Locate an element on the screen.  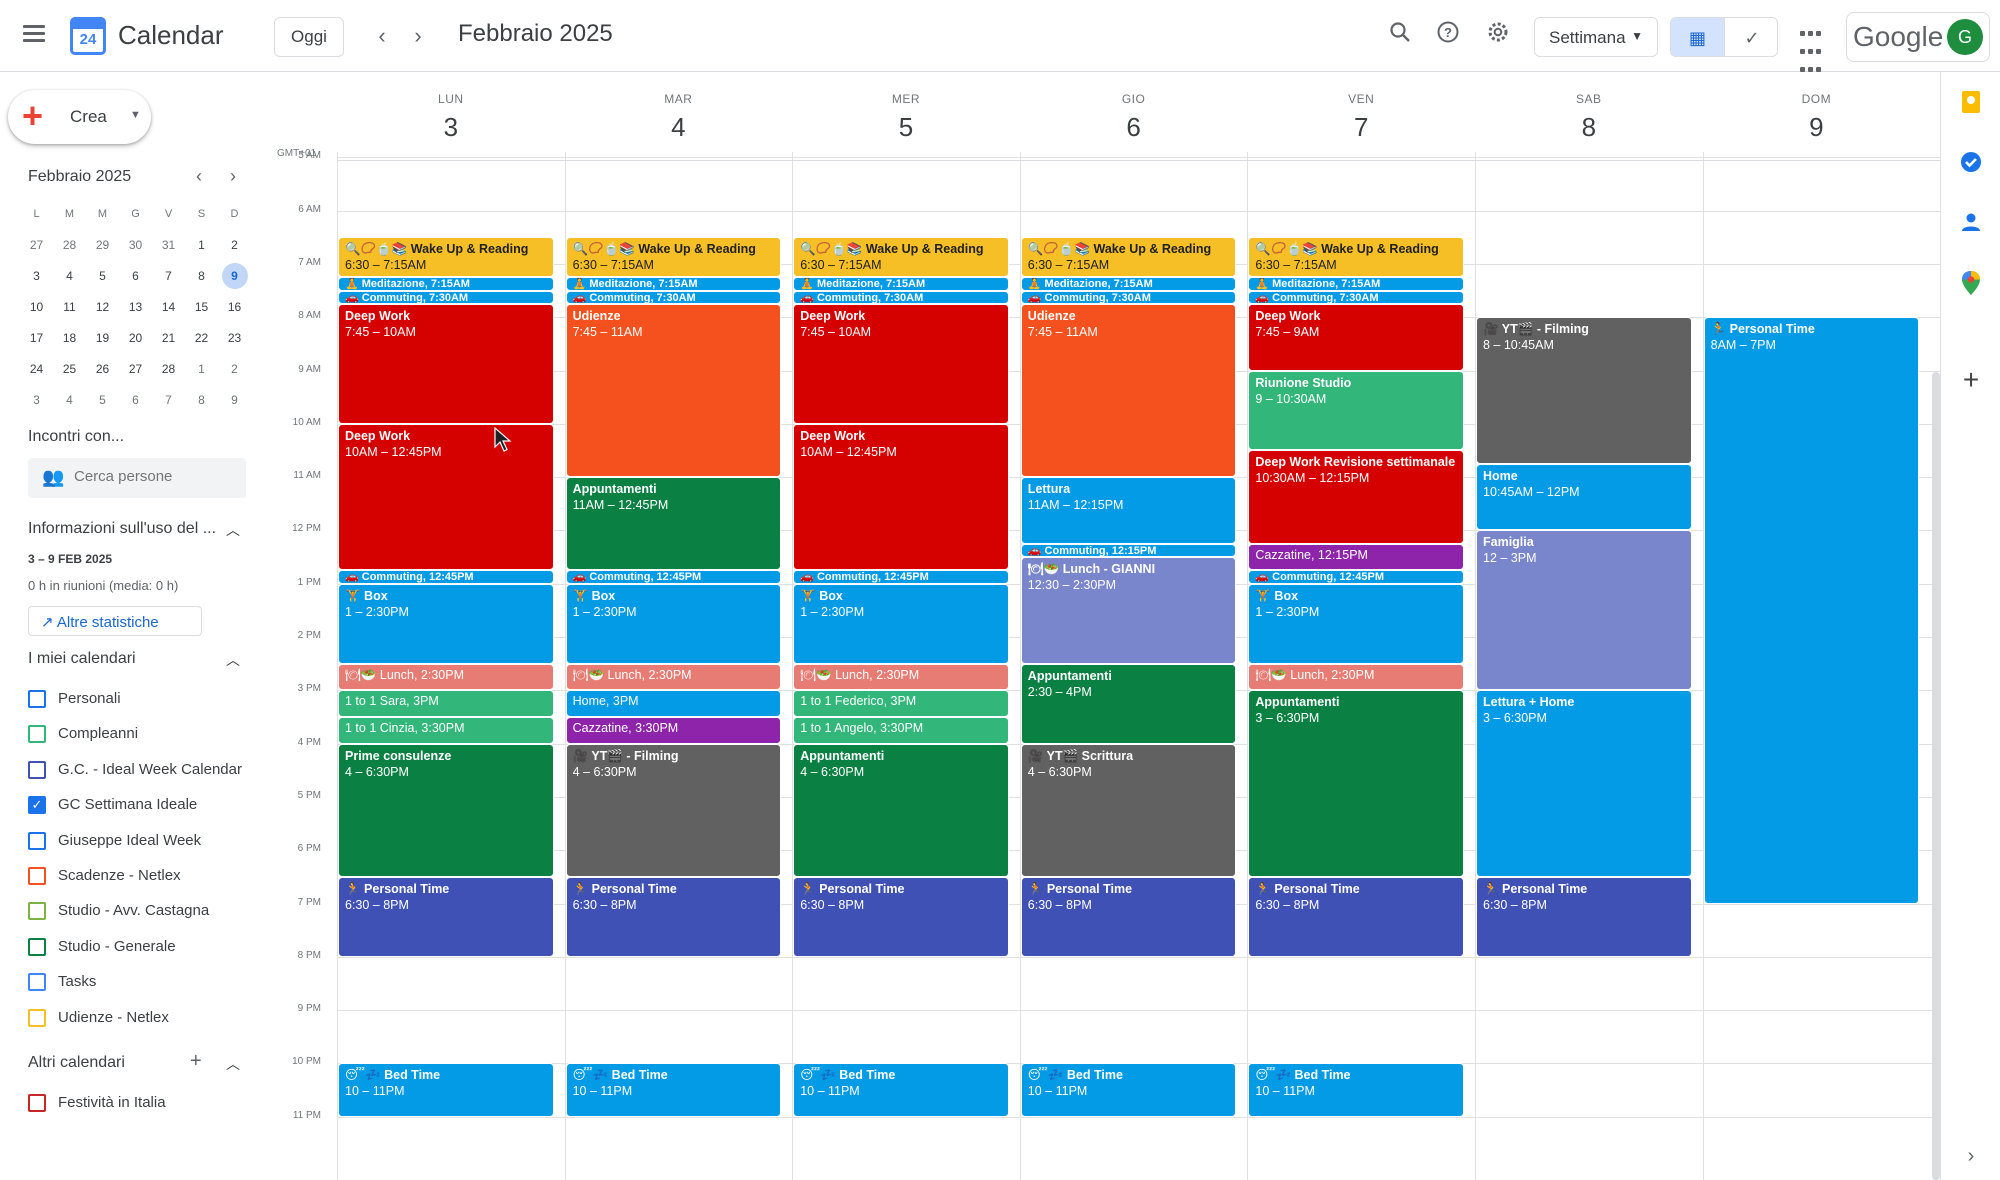
today-button: Oggi is located at coordinates (309, 37).